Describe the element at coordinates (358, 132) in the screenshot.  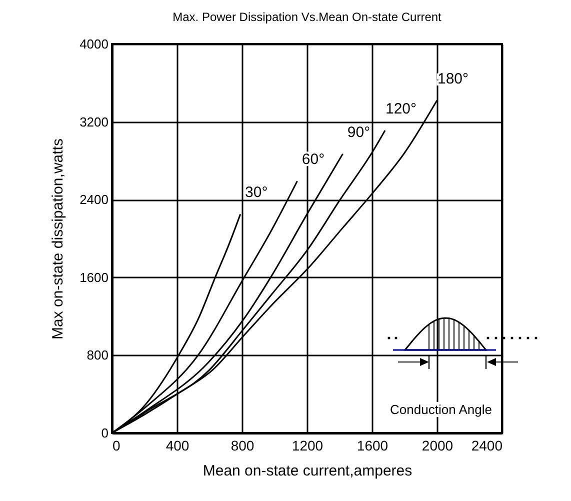
I see `series-label: 90°` at that location.